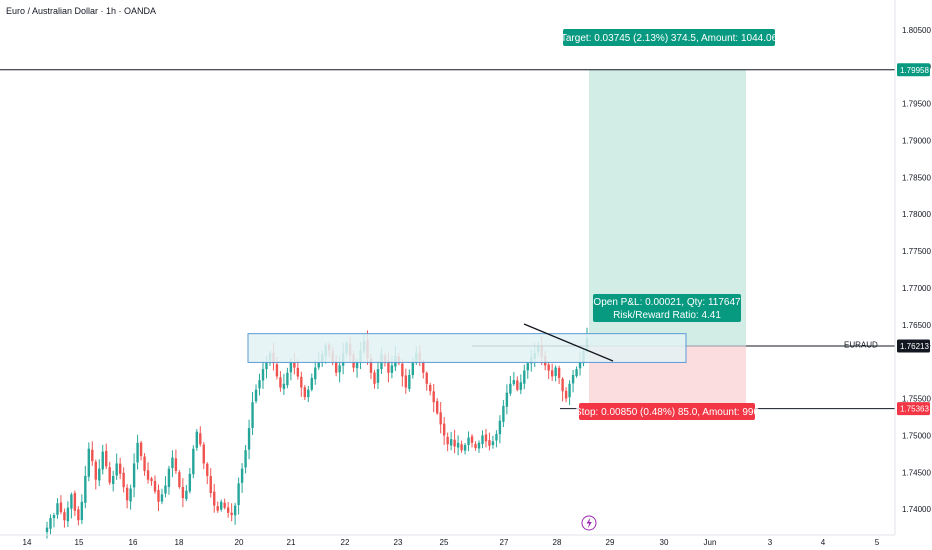 The image size is (932, 550). What do you see at coordinates (916, 288) in the screenshot?
I see `price-tick-label: 1.77000` at bounding box center [916, 288].